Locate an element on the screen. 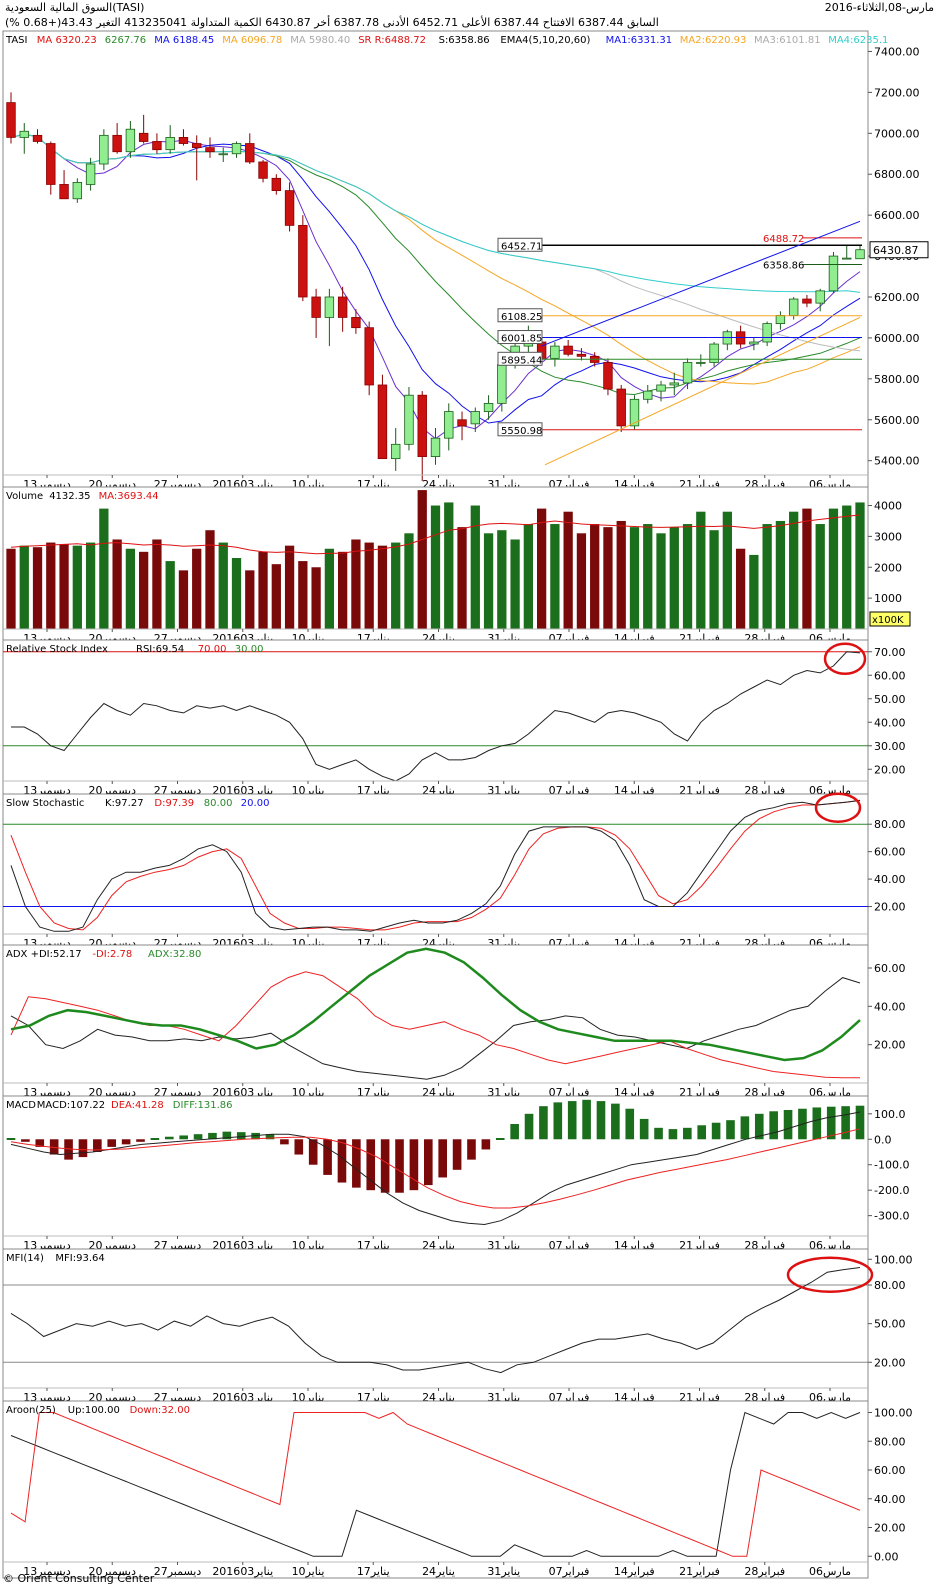  trend-line-blue is located at coordinates (701, 283).